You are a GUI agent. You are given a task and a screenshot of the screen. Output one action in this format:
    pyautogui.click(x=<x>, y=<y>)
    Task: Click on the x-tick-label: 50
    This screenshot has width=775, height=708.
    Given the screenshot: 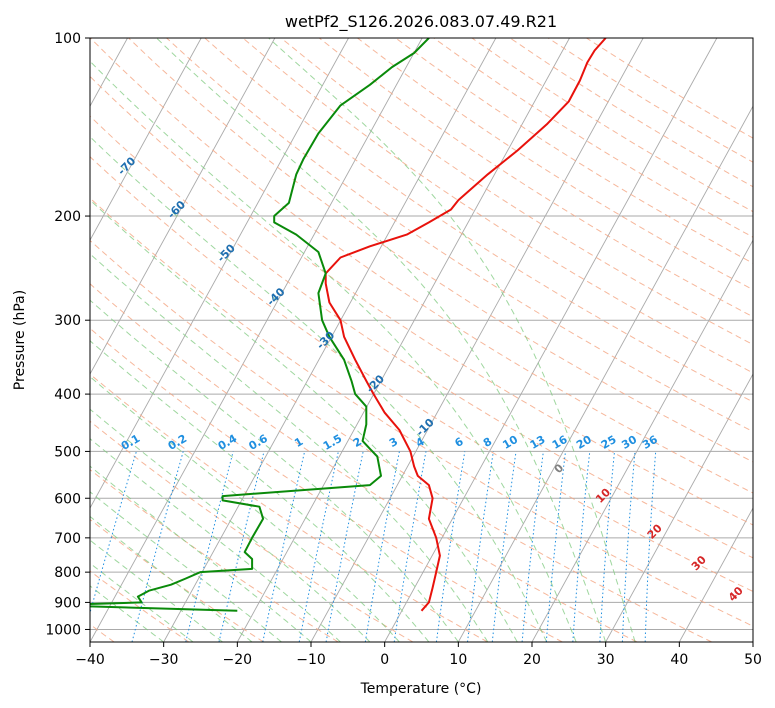 What is the action you would take?
    pyautogui.click(x=753, y=660)
    